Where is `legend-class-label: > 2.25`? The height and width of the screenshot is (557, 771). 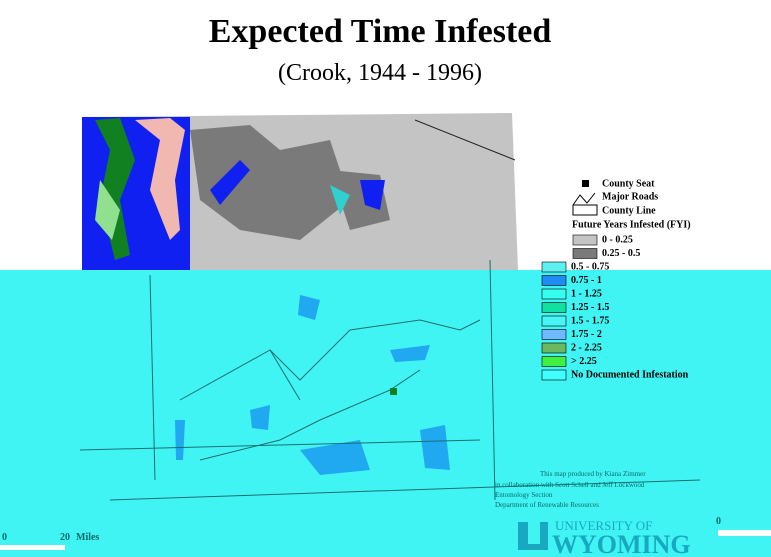
legend-class-label: > 2.25 is located at coordinates (584, 361).